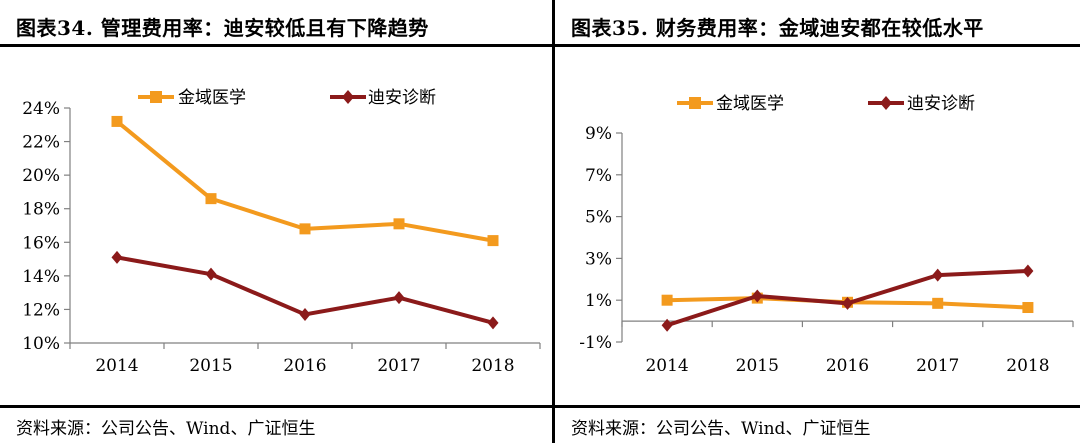  I want to click on right-x-tick-label: 2018, so click(1027, 366).